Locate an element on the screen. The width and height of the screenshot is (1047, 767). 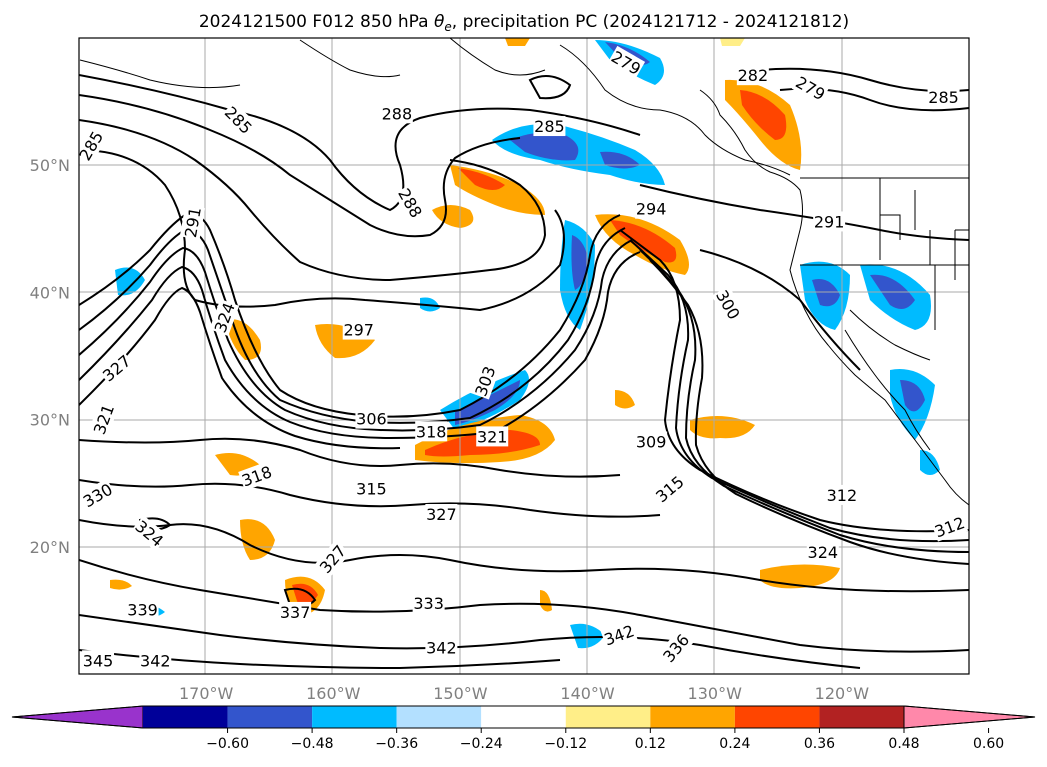
colorbar-label: −0.24 is located at coordinates (481, 744).